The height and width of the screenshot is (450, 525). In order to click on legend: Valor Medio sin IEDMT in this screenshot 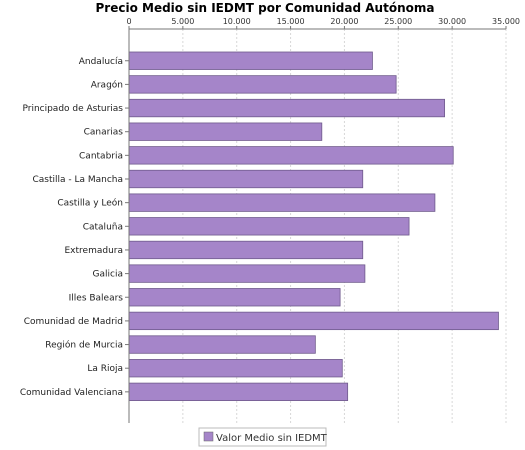, I will do `click(263, 437)`.